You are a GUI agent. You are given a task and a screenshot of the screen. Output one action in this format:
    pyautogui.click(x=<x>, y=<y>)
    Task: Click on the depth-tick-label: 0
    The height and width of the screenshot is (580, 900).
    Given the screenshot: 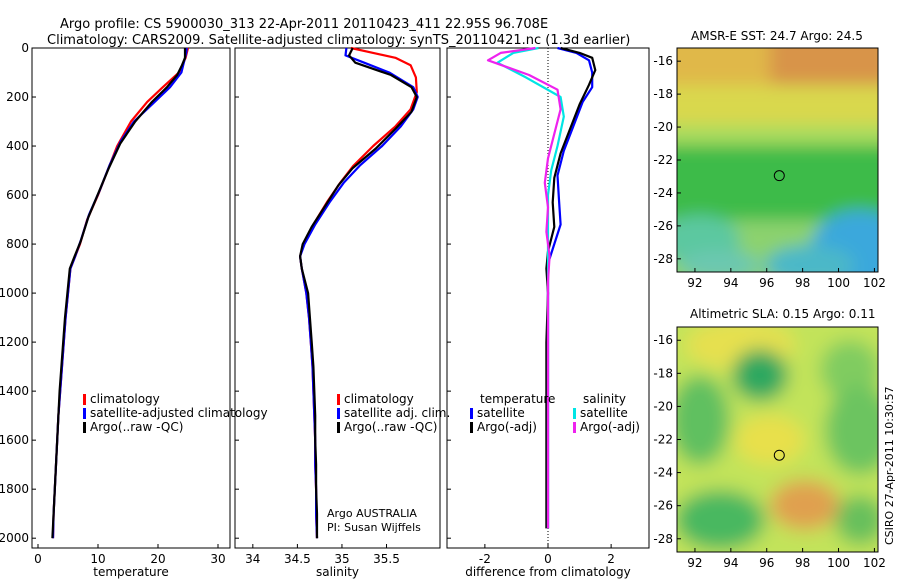 What is the action you would take?
    pyautogui.click(x=25, y=48)
    